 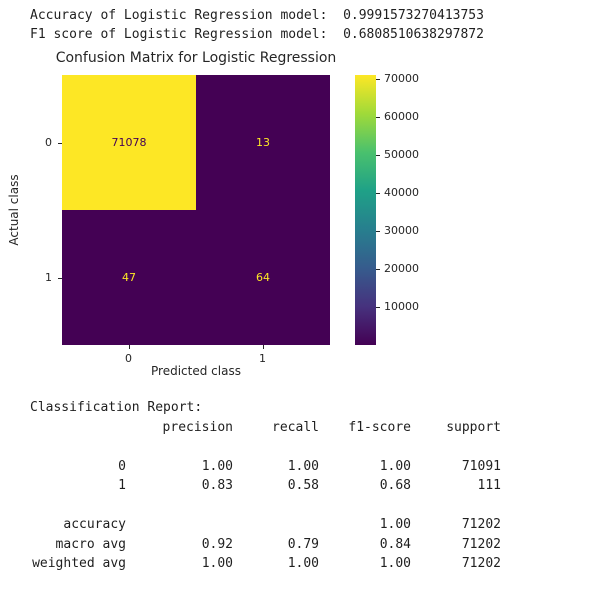 What do you see at coordinates (401, 307) in the screenshot?
I see `colorbar-tick-label: 10000` at bounding box center [401, 307].